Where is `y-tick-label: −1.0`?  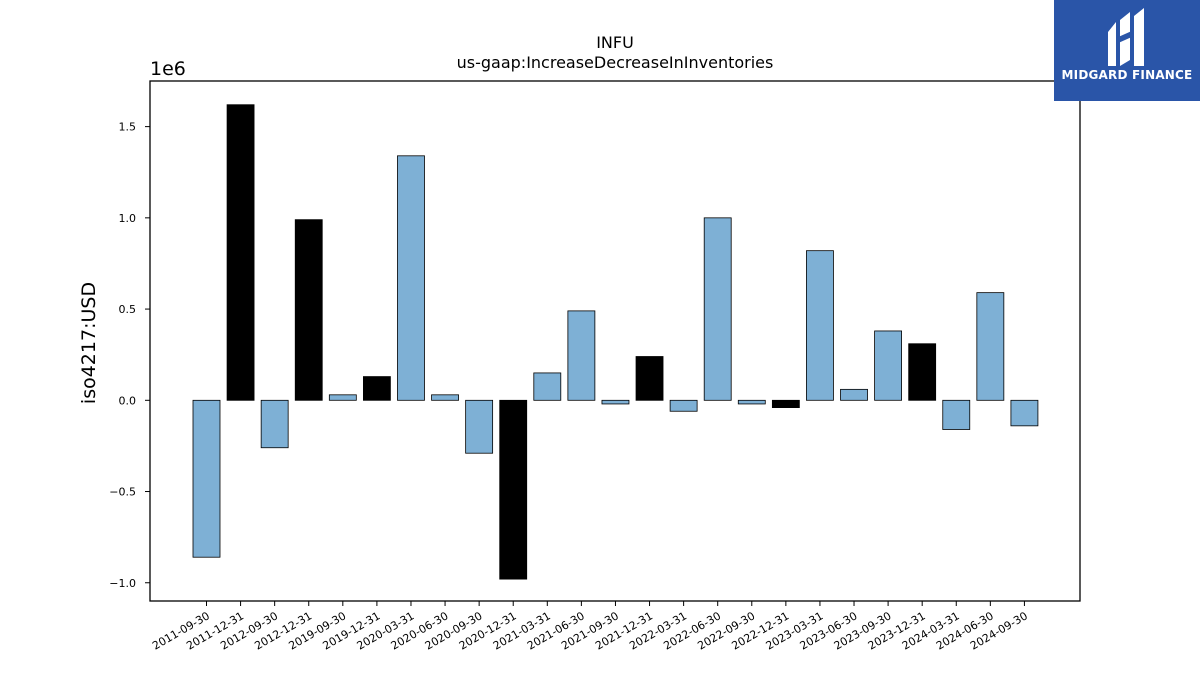
y-tick-label: −1.0 is located at coordinates (122, 583).